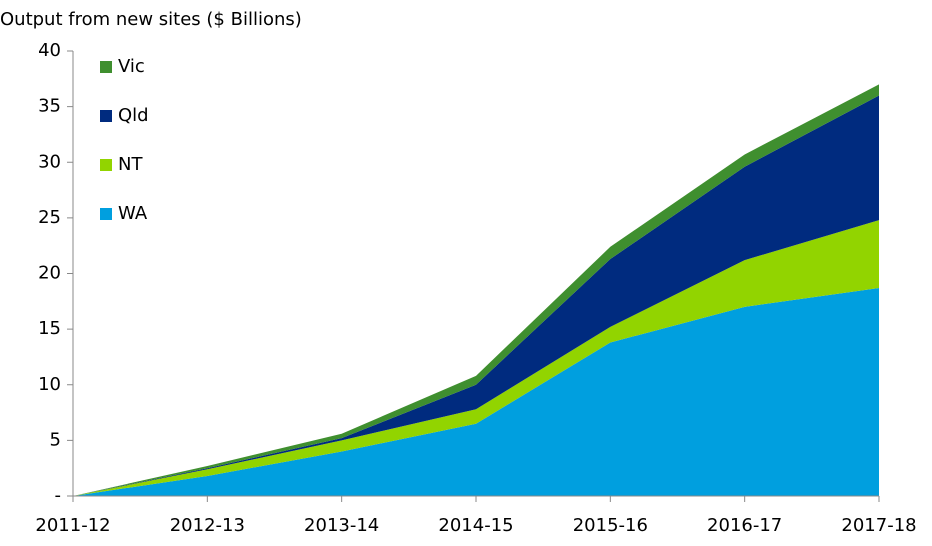 This screenshot has height=546, width=932. What do you see at coordinates (49, 217) in the screenshot?
I see `y-tick-label: 25` at bounding box center [49, 217].